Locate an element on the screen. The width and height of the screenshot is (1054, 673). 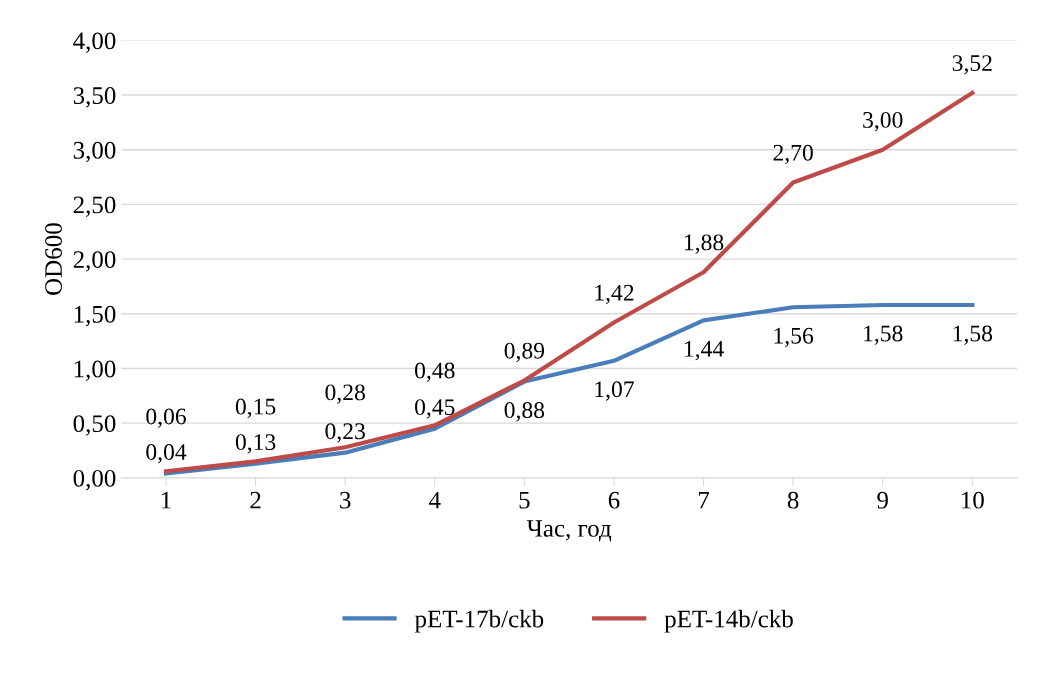
x-tick-label: 9 is located at coordinates (882, 500).